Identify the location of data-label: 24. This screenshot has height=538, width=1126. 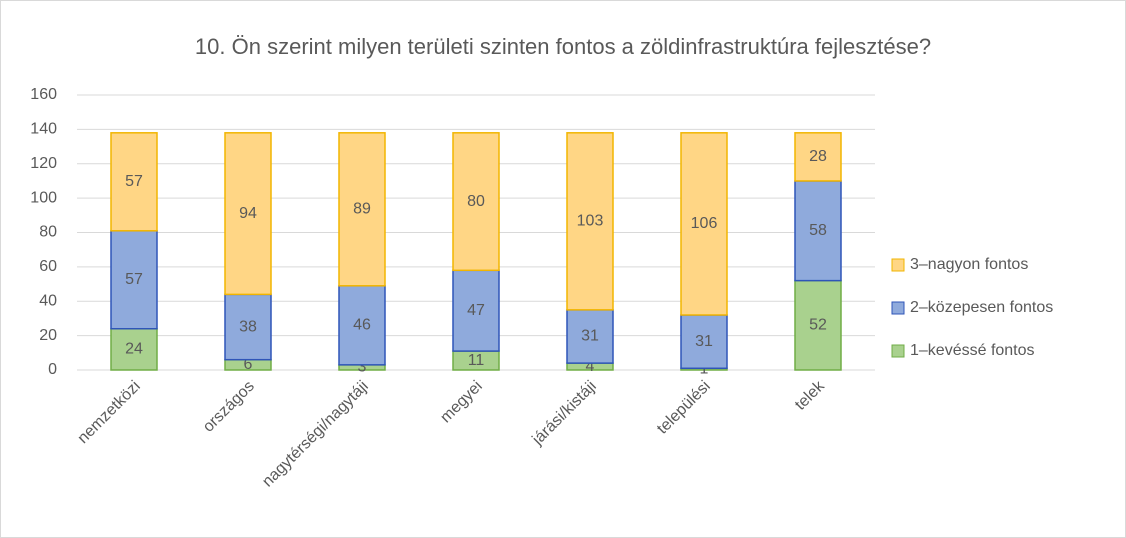
(134, 349).